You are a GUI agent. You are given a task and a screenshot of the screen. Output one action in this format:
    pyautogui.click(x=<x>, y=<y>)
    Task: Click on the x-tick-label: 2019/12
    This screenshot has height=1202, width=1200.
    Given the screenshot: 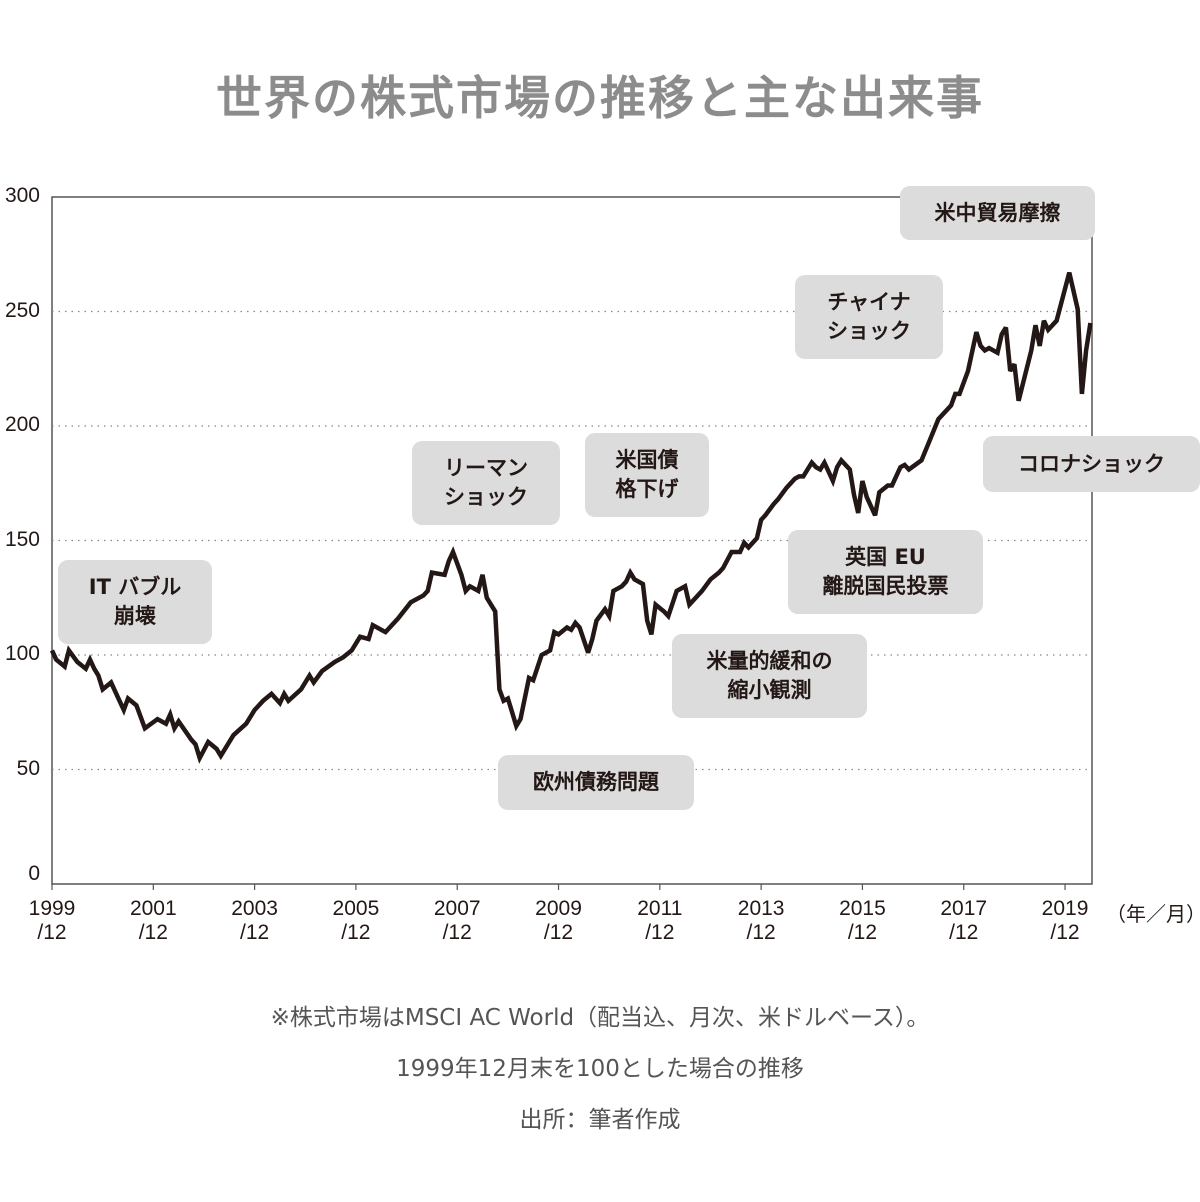 What is the action you would take?
    pyautogui.click(x=1065, y=921)
    